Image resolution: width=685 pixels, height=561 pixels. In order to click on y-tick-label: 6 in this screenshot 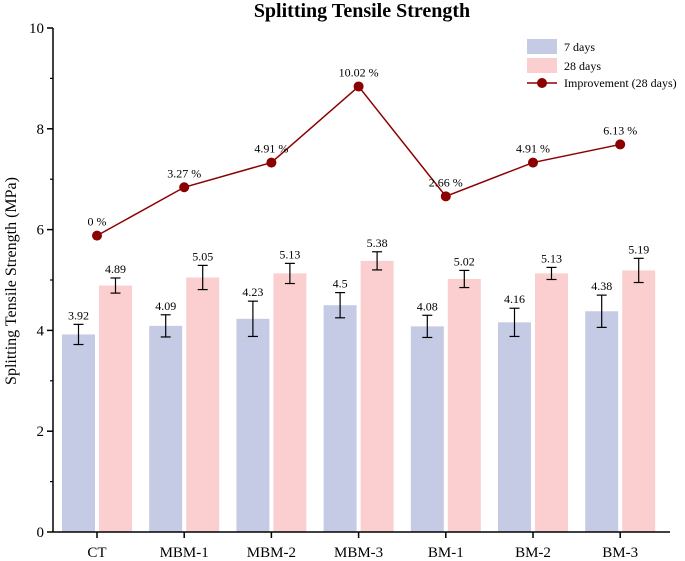, I will do `click(41, 231)`.